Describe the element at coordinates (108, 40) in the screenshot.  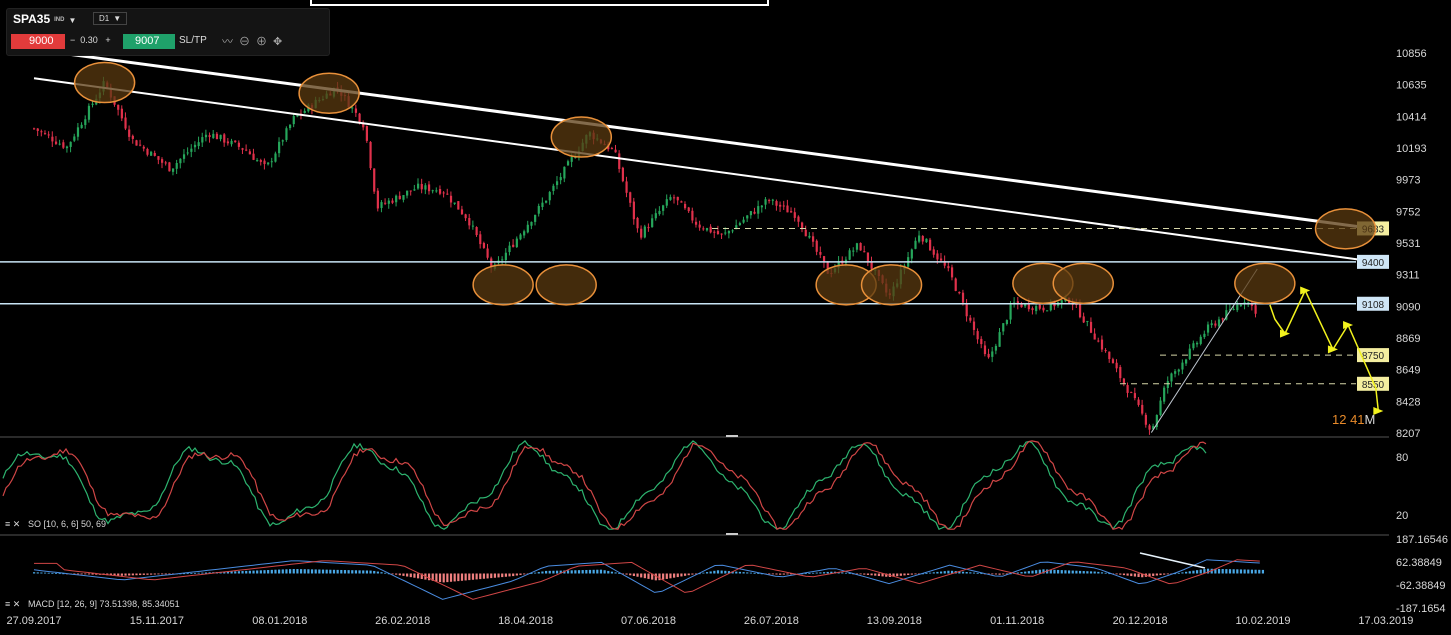
I see `plus-icon: +` at that location.